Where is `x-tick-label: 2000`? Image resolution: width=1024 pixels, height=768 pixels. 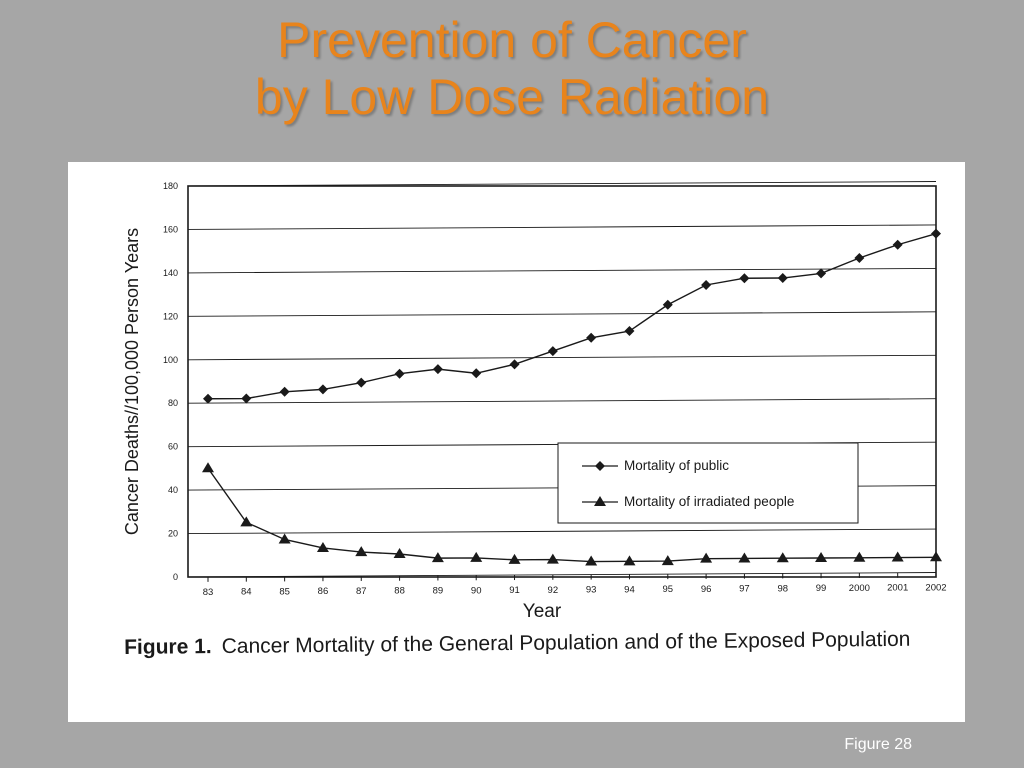 x-tick-label: 2000 is located at coordinates (859, 588).